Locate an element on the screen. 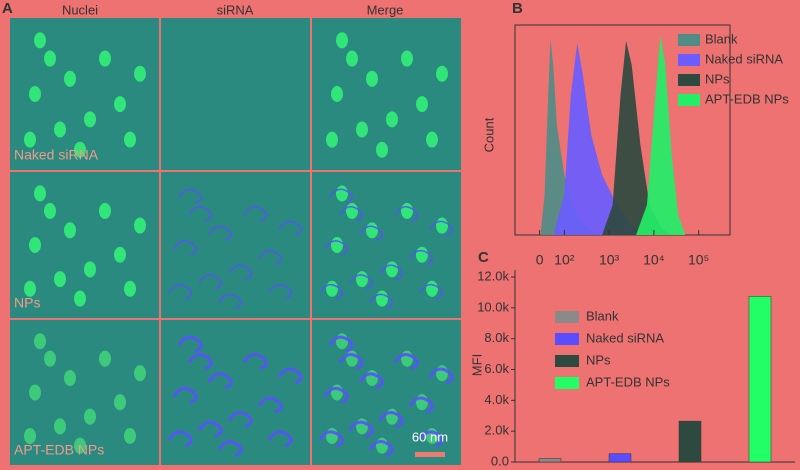  row-label: Naked siRNA is located at coordinates (56, 155).